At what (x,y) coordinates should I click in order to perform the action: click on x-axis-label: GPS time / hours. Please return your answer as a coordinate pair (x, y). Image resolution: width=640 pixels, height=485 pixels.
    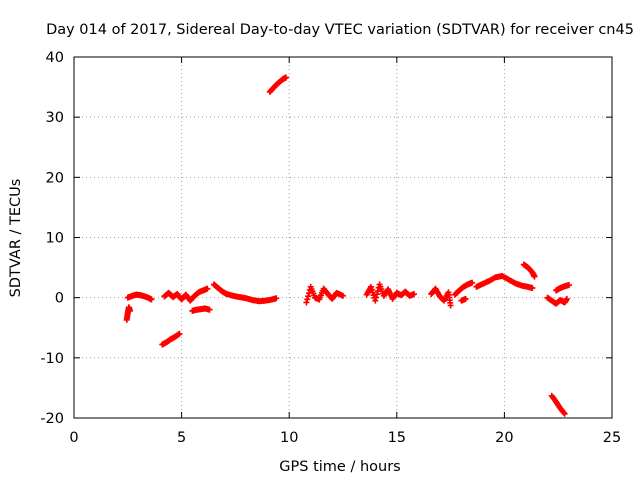
    Looking at the image, I should click on (339, 467).